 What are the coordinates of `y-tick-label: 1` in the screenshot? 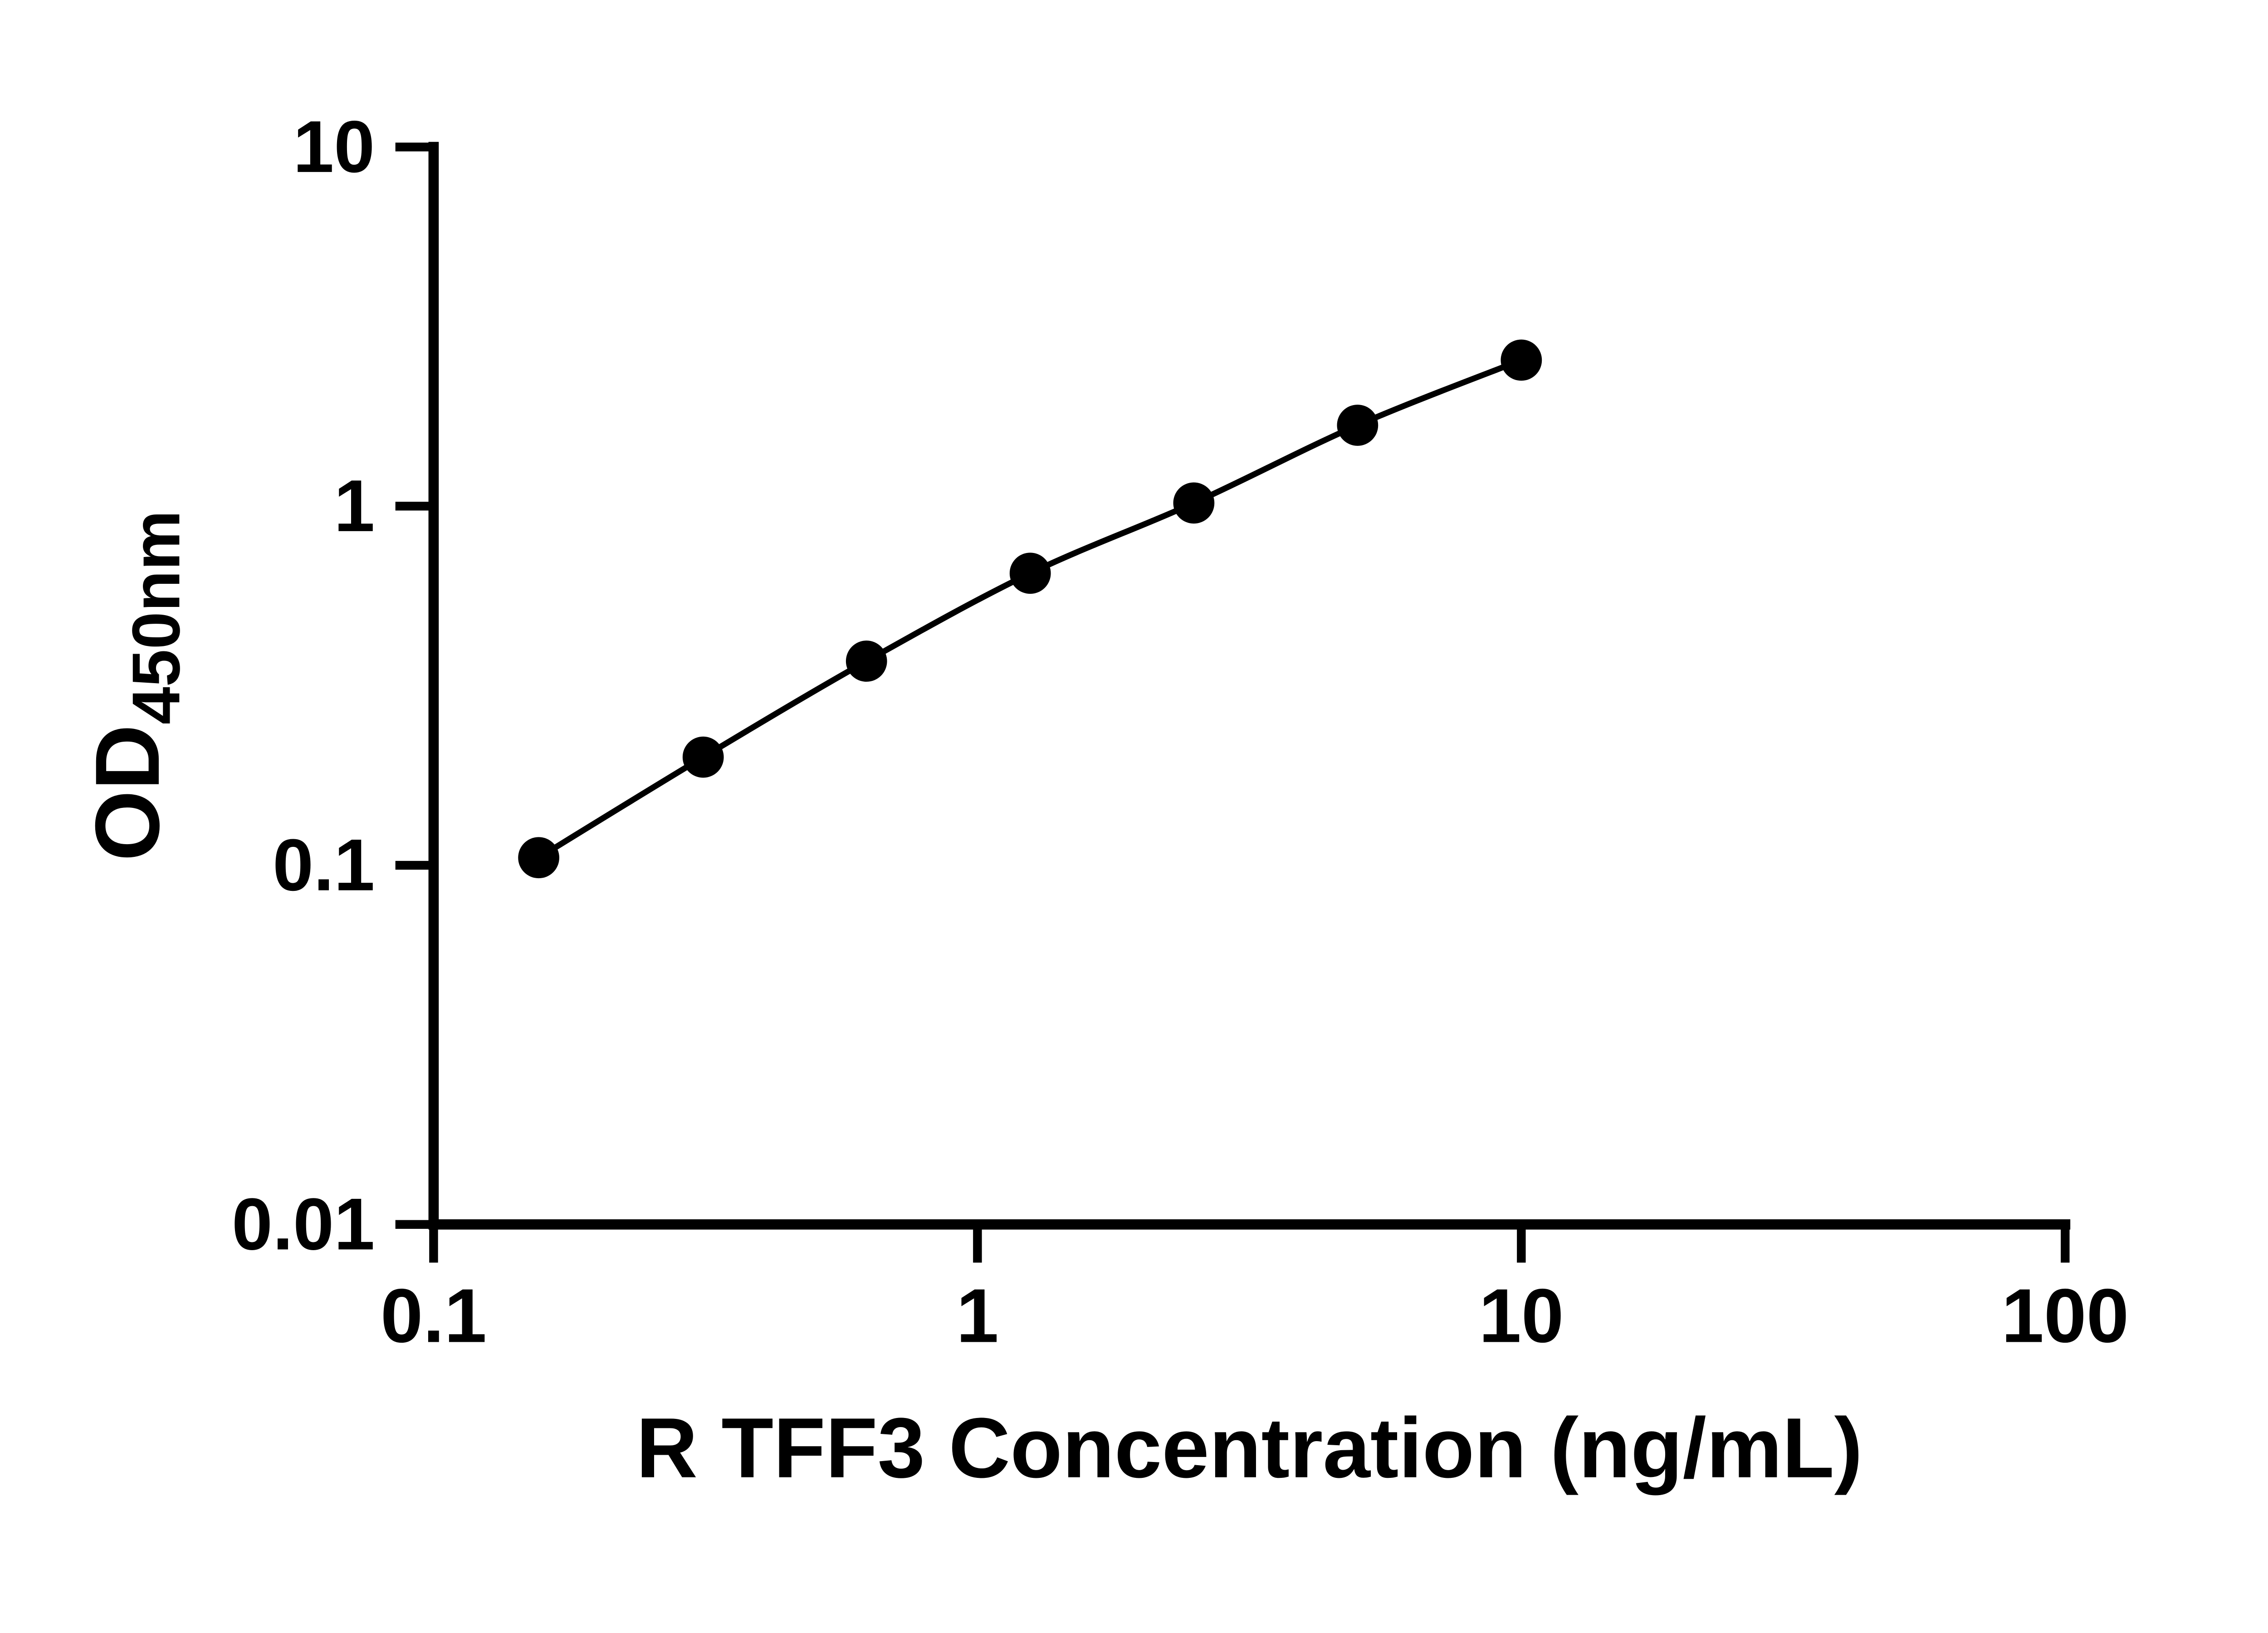 It's located at (354, 506).